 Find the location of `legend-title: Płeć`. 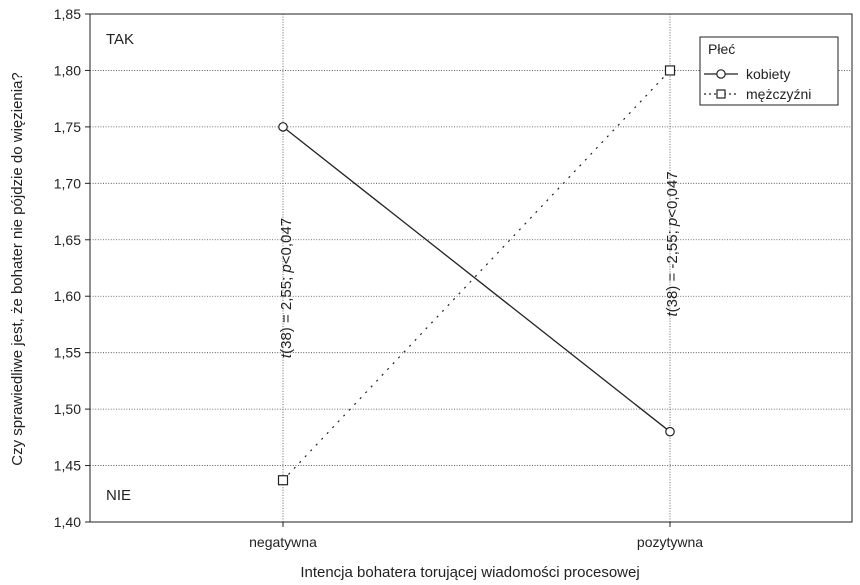

legend-title: Płeć is located at coordinates (721, 49).